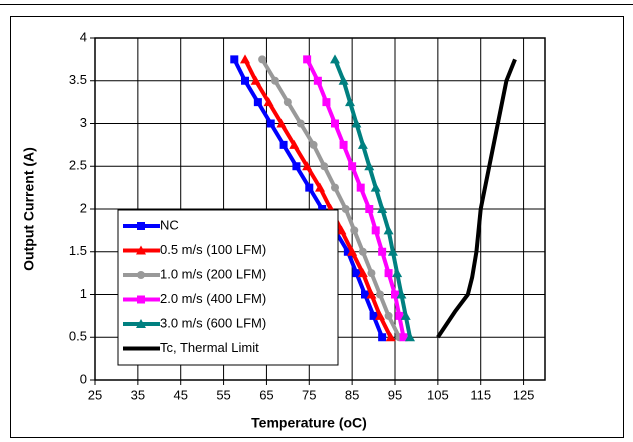 The image size is (633, 442). Describe the element at coordinates (223, 394) in the screenshot. I see `x-tick-label: 55` at that location.